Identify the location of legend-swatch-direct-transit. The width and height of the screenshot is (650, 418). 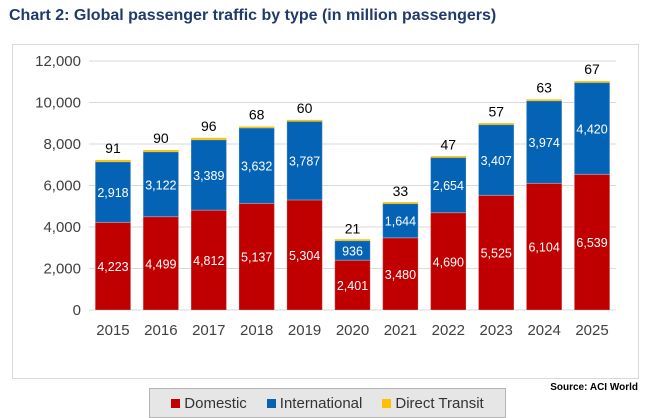
(387, 403).